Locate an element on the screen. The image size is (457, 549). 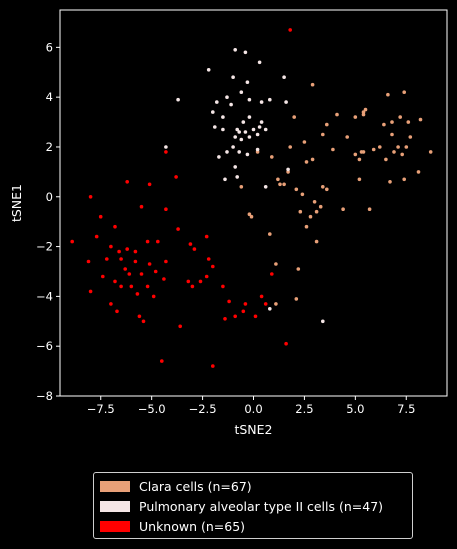
y-axis-ticks: −8 −6 −4 −2 0 2 4 6 is located at coordinates (48, 221).